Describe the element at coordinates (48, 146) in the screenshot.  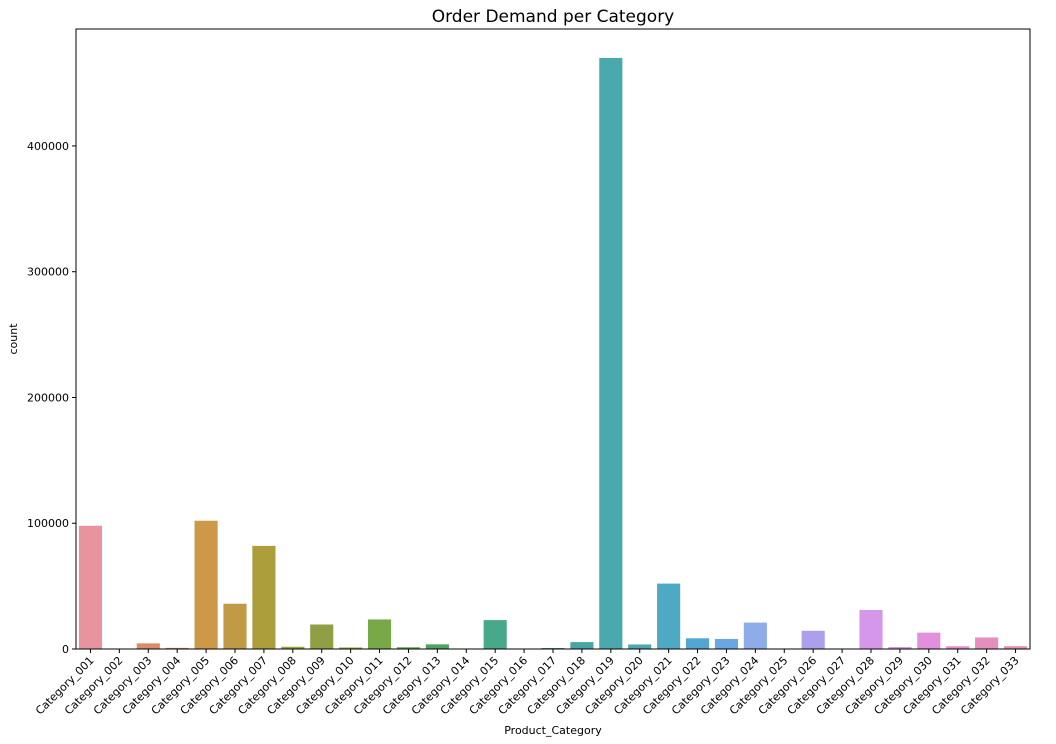
I see `y-tick-label: 400000` at that location.